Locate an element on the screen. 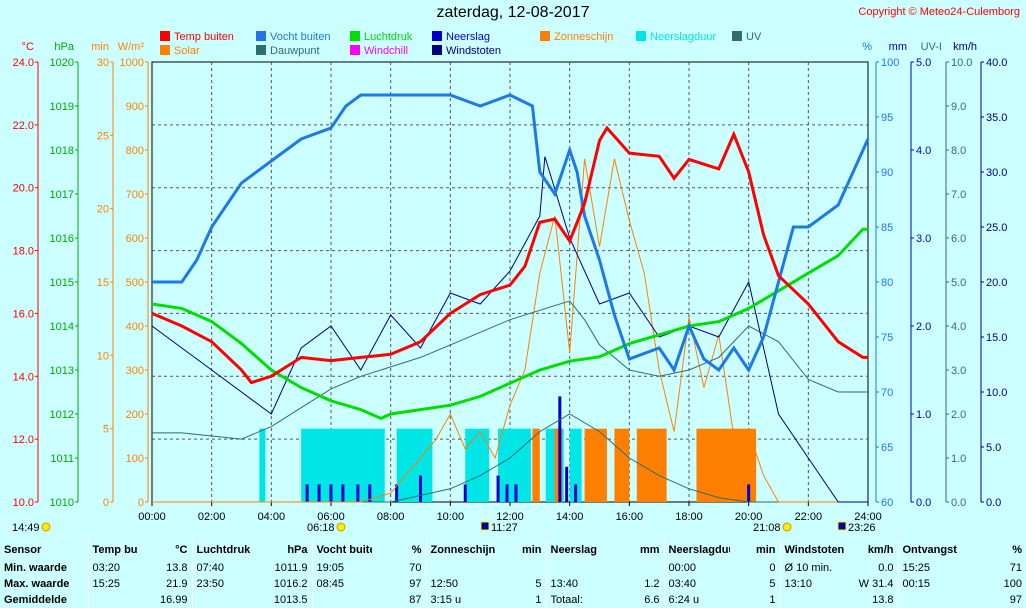  cell-time: 3:15 u is located at coordinates (460, 600).